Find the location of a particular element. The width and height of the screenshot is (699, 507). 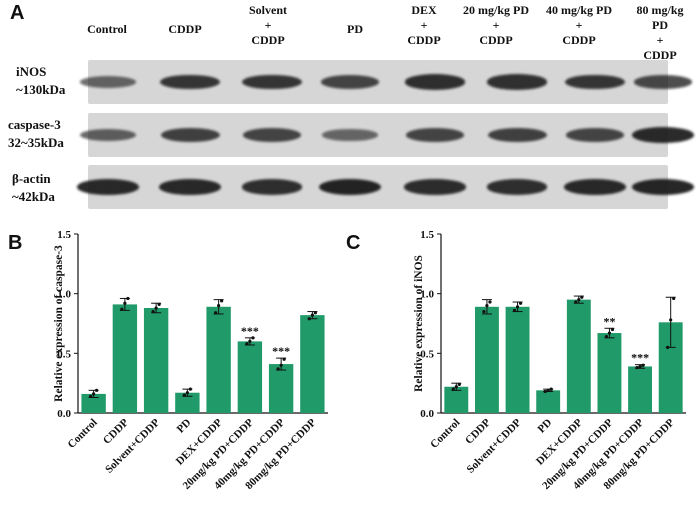

blot-row-label-beta-actin: β-actin ~42kDa is located at coordinates (33, 187).